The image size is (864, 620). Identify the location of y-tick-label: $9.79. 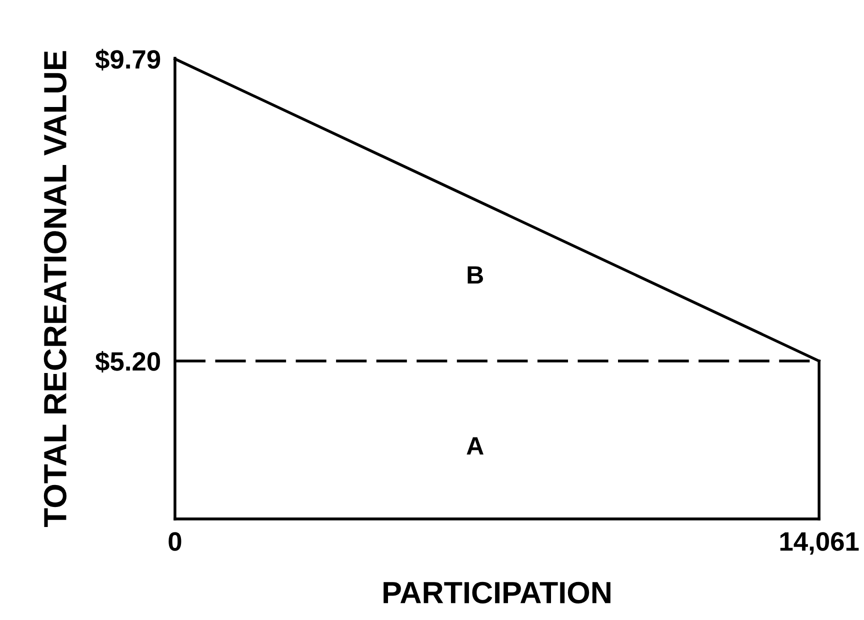
(127, 59).